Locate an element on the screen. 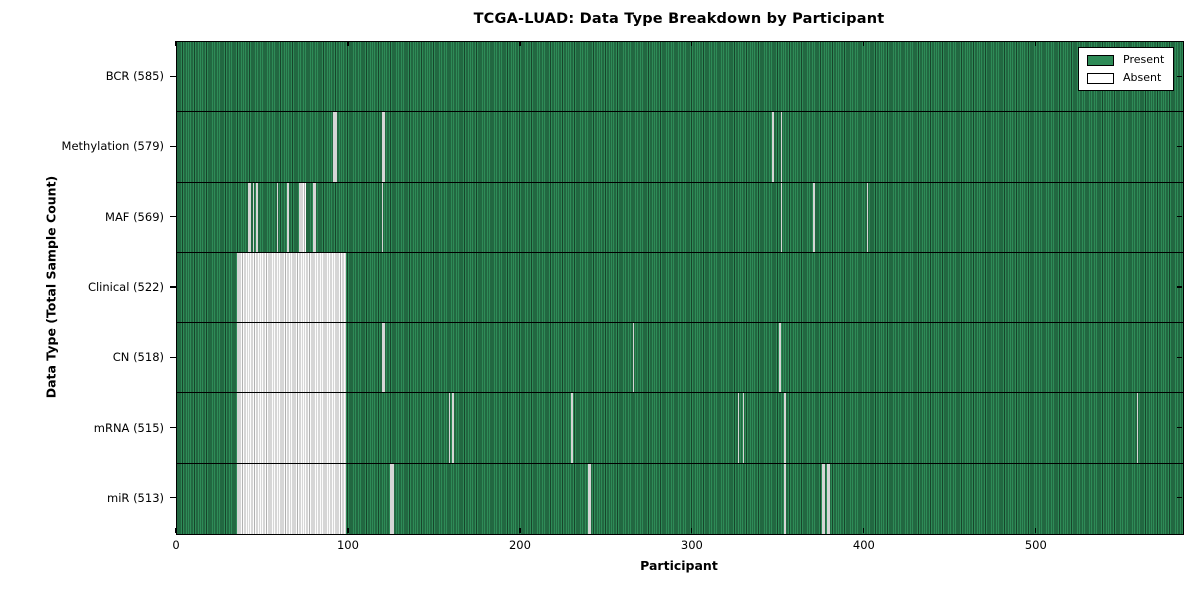 The image size is (1200, 600). row-band-methylation is located at coordinates (680, 147).